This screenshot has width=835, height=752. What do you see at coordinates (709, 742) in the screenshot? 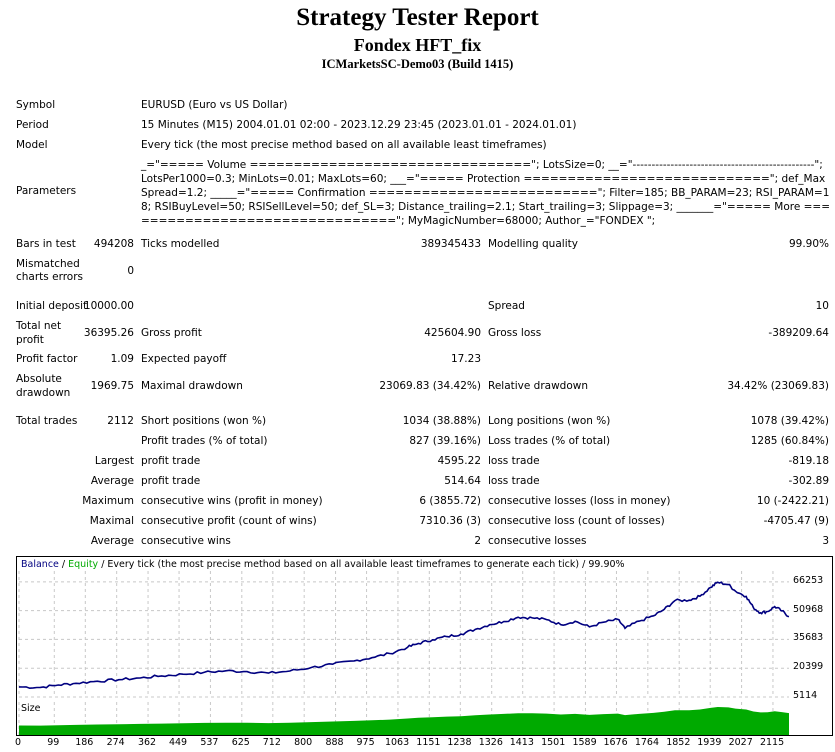
I see `x-tick-label: 1939` at bounding box center [709, 742].